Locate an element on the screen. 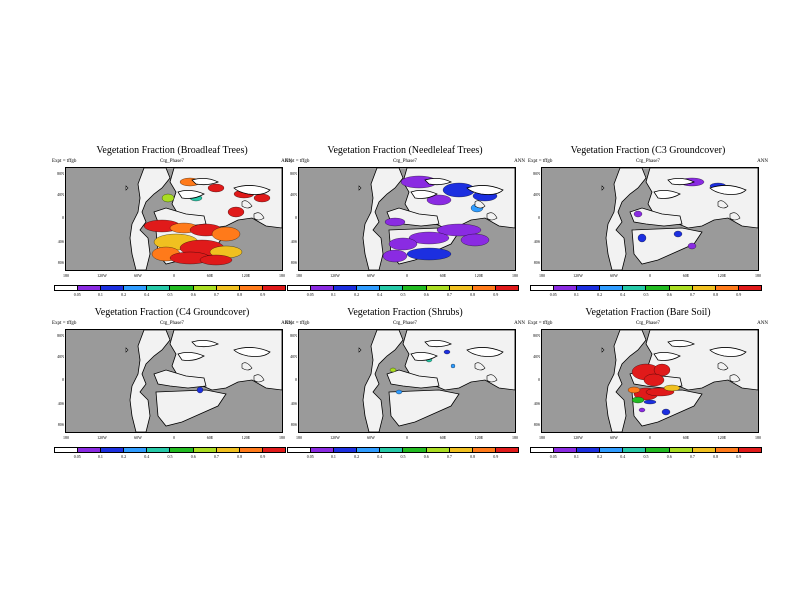  map-area is located at coordinates (650, 381).